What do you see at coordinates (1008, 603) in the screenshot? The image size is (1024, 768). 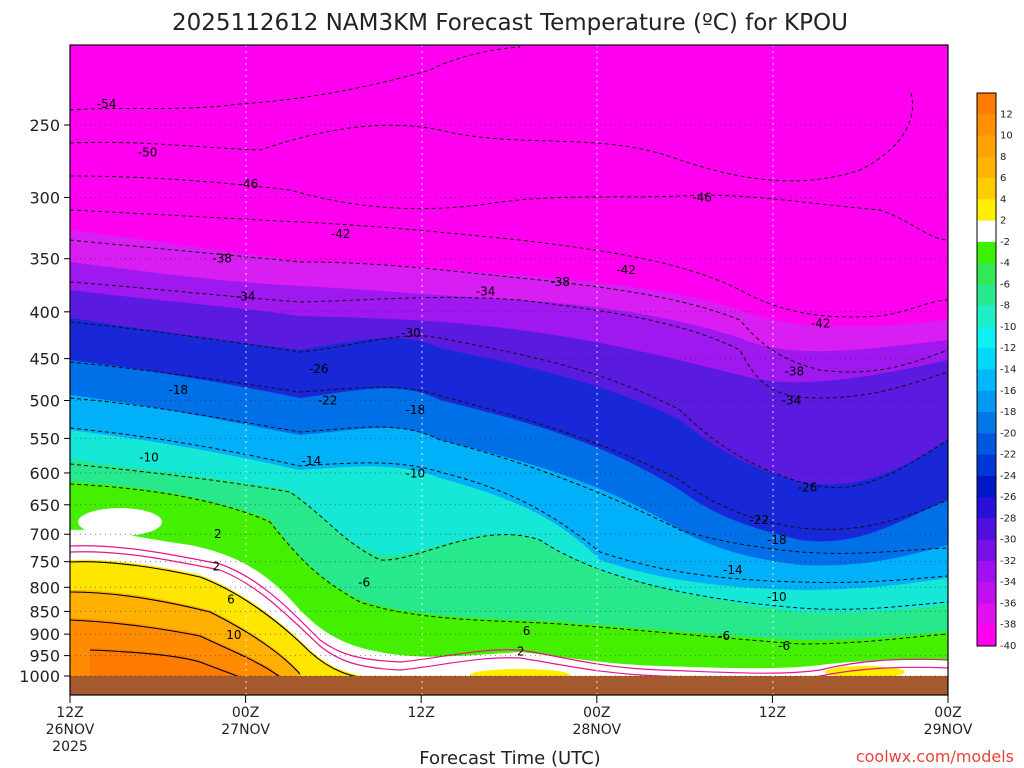 I see `colorbar-label: -36` at bounding box center [1008, 603].